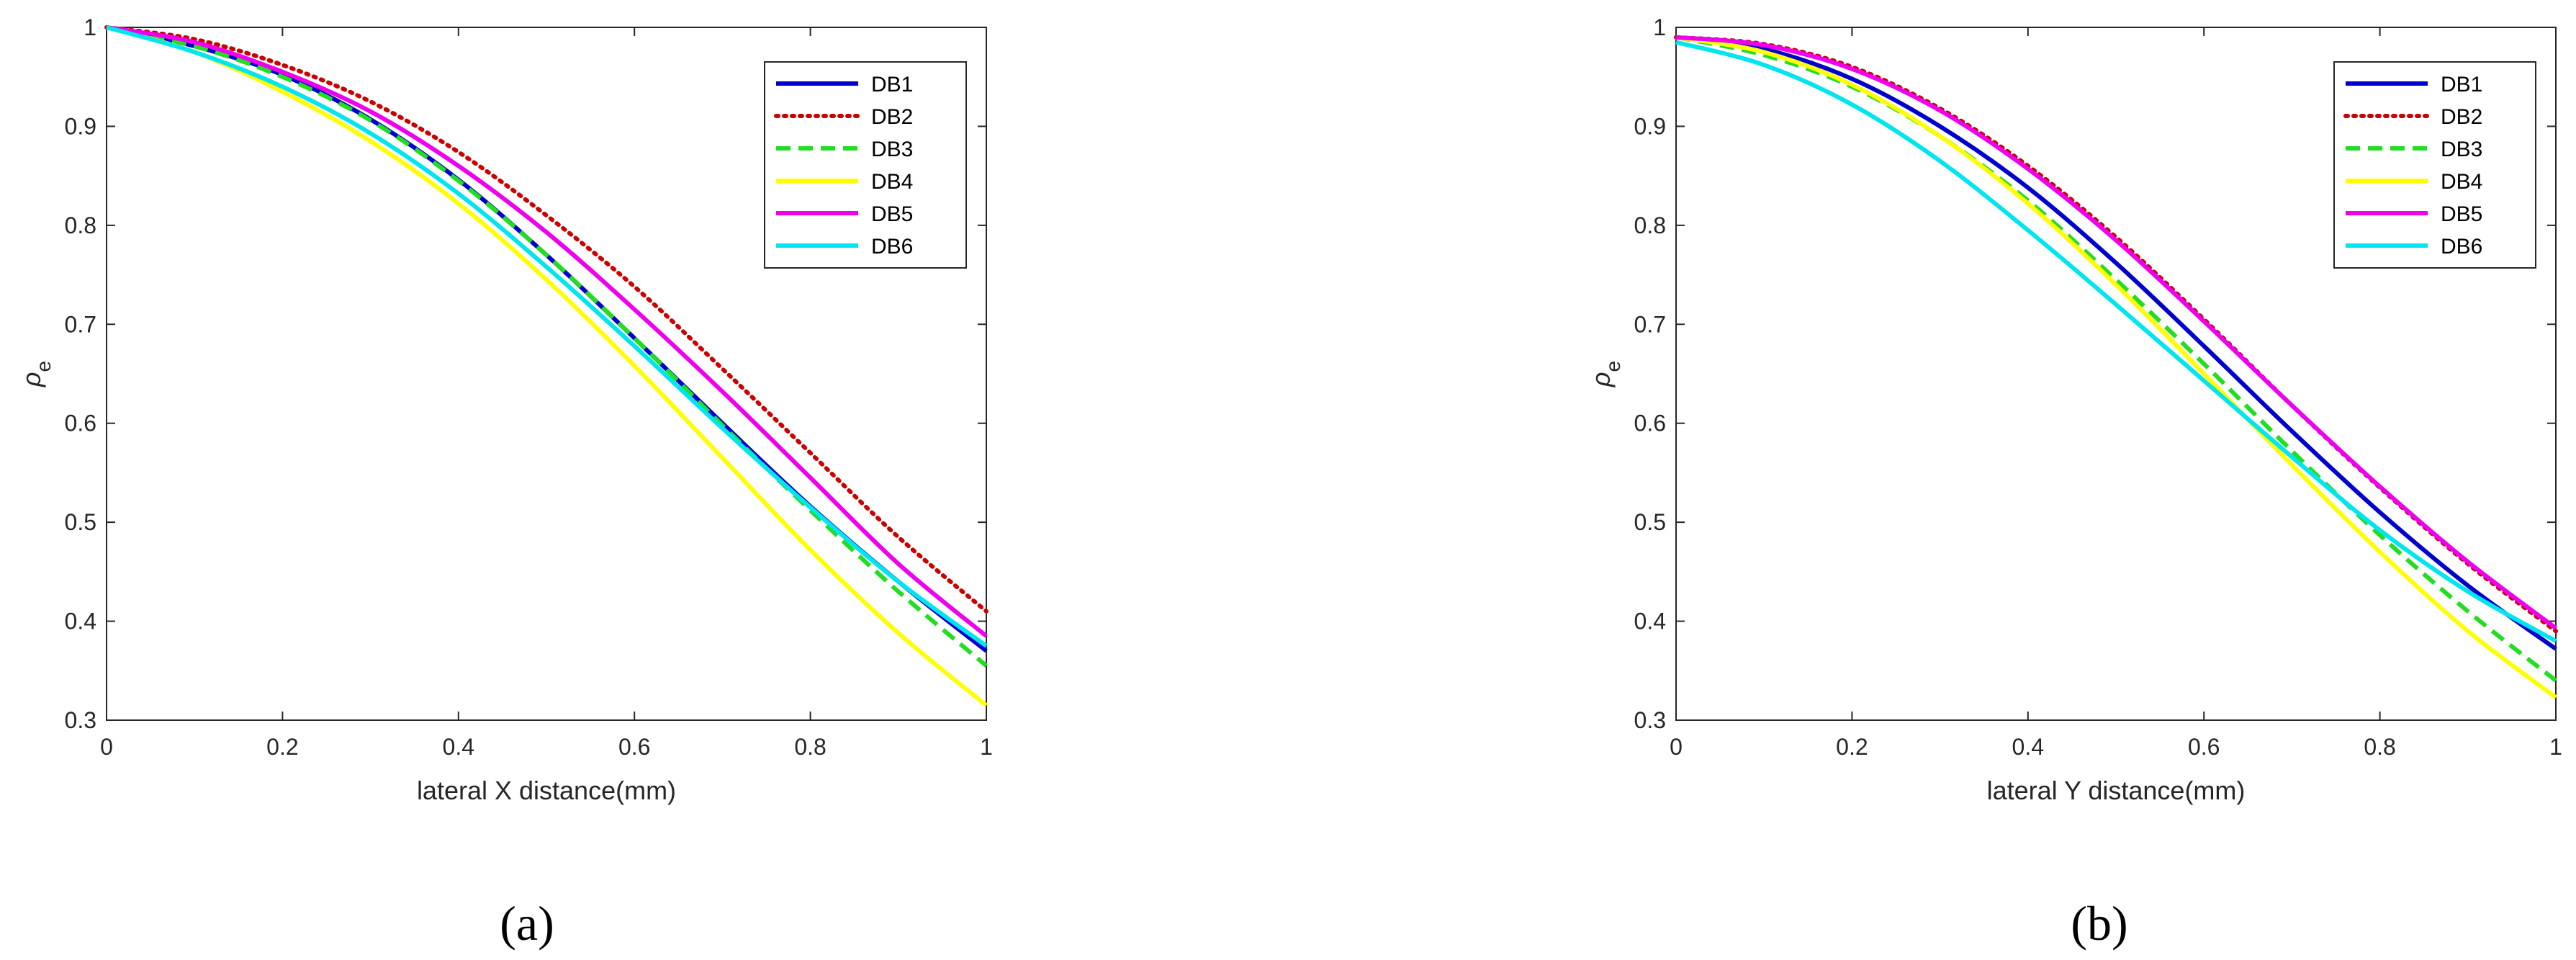 The image size is (2576, 960). Describe the element at coordinates (2555, 747) in the screenshot. I see `chart-2-x-tick-label: 1` at that location.